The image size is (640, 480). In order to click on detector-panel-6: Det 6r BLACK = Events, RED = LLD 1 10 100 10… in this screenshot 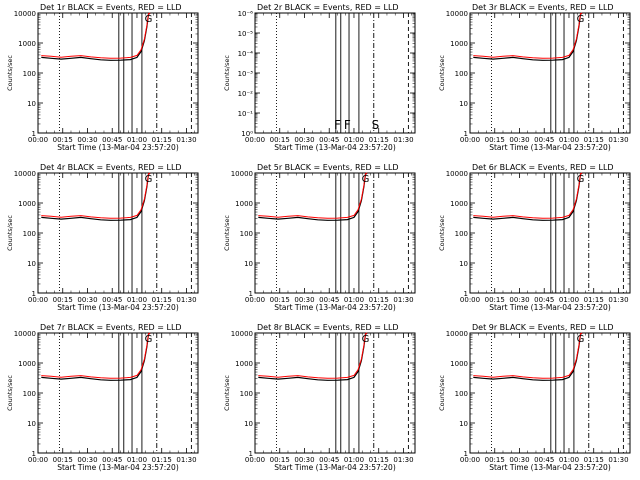, I will do `click(534, 237)`.